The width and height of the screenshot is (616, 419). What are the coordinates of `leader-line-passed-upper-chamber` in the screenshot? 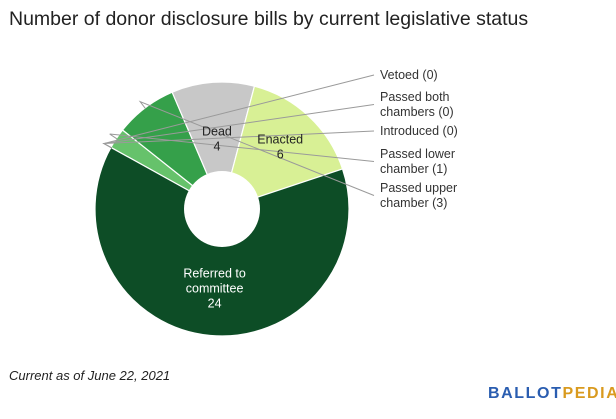 It's located at (256, 148).